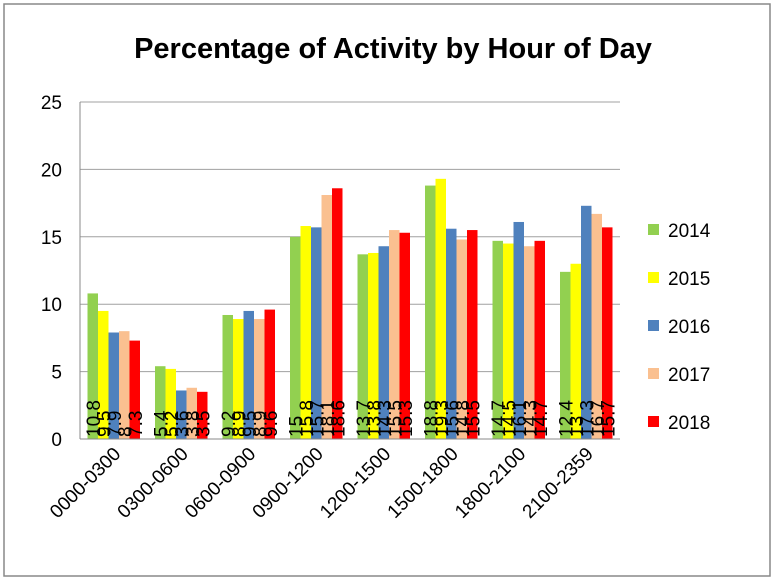 The width and height of the screenshot is (775, 586). What do you see at coordinates (229, 424) in the screenshot?
I see `data-label: 9.2` at bounding box center [229, 424].